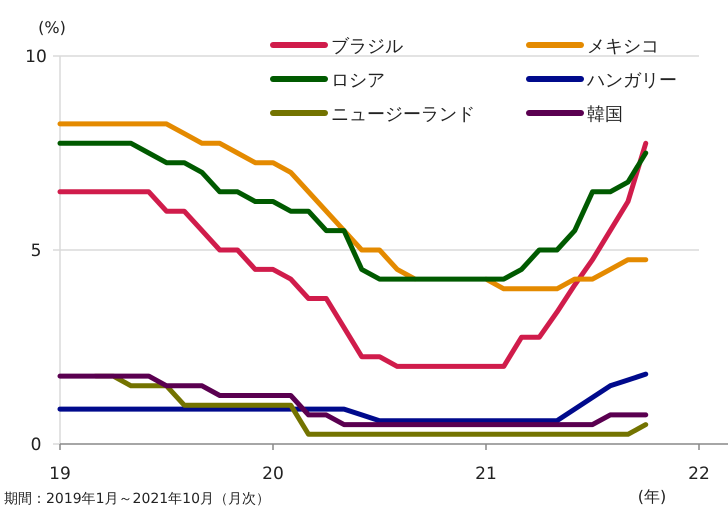  I want to click on x-tick-label: 21, so click(486, 474).